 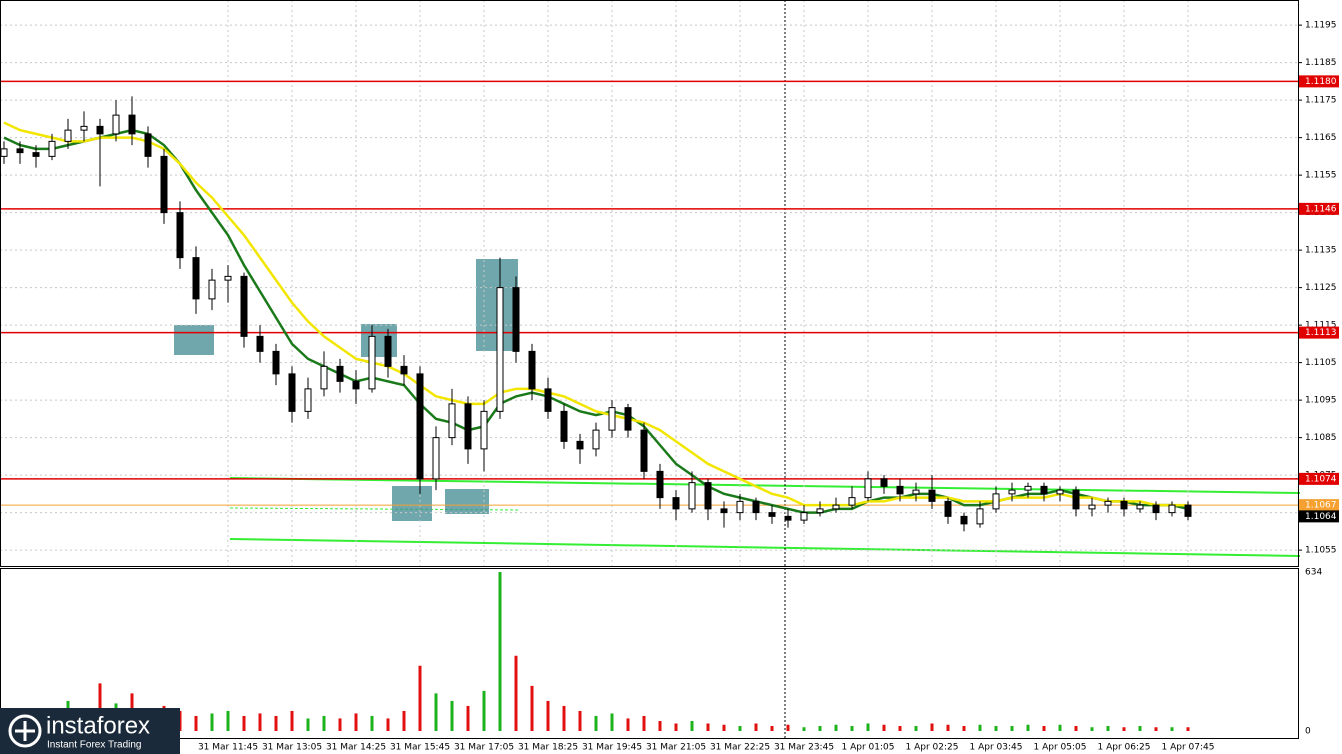 I want to click on bid-label-box, so click(x=1319, y=516).